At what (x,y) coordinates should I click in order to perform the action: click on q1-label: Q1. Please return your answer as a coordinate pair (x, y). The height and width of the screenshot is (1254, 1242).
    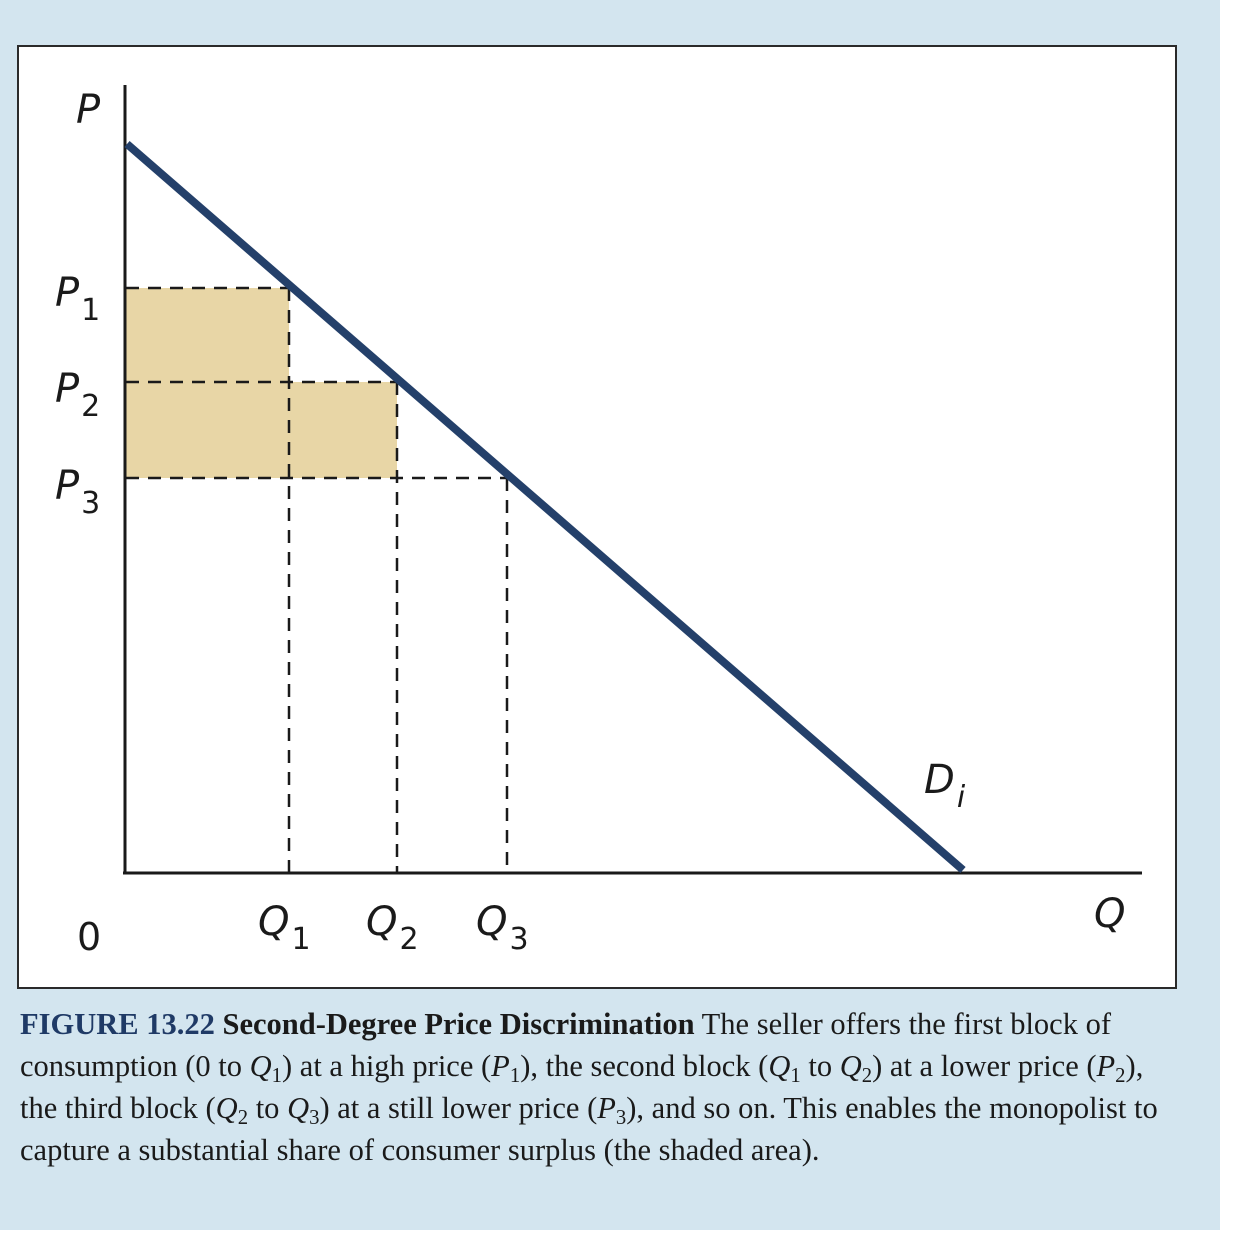
    Looking at the image, I should click on (284, 928).